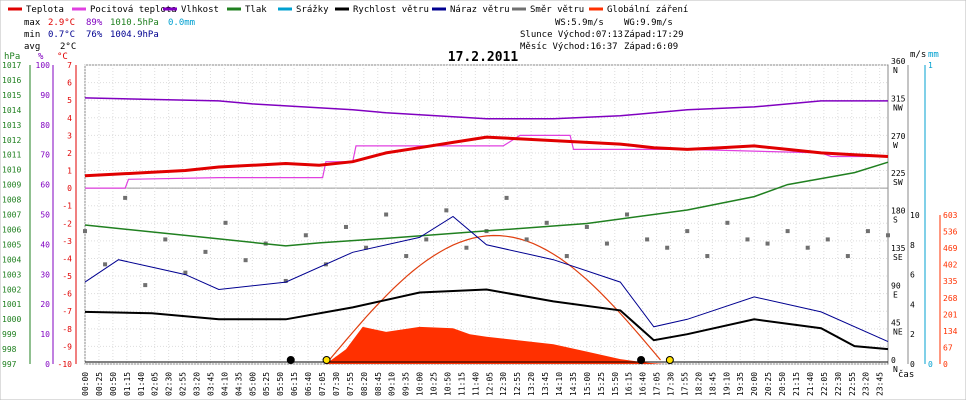  What do you see at coordinates (545, 384) in the screenshot?
I see `time-tick-label: 13:45` at bounding box center [545, 384].